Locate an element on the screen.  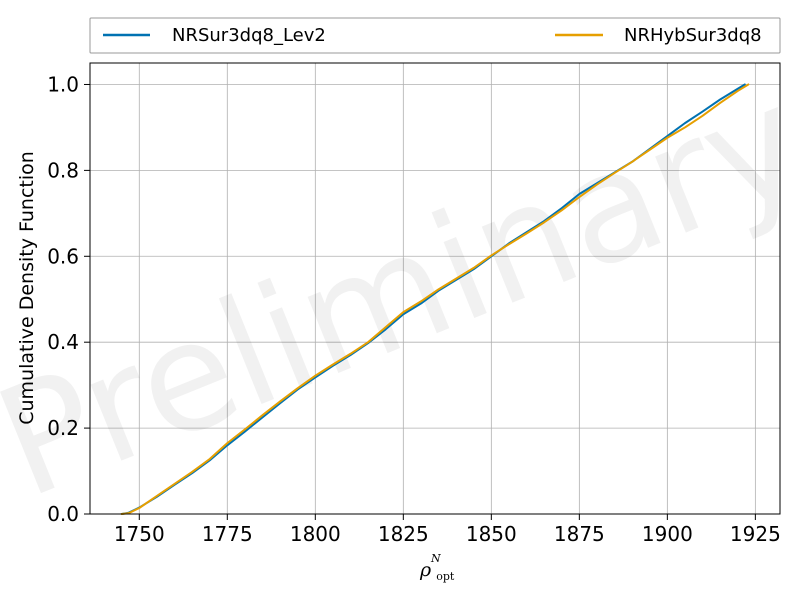
y-tick-label-4: 0.8 is located at coordinates (63, 170).